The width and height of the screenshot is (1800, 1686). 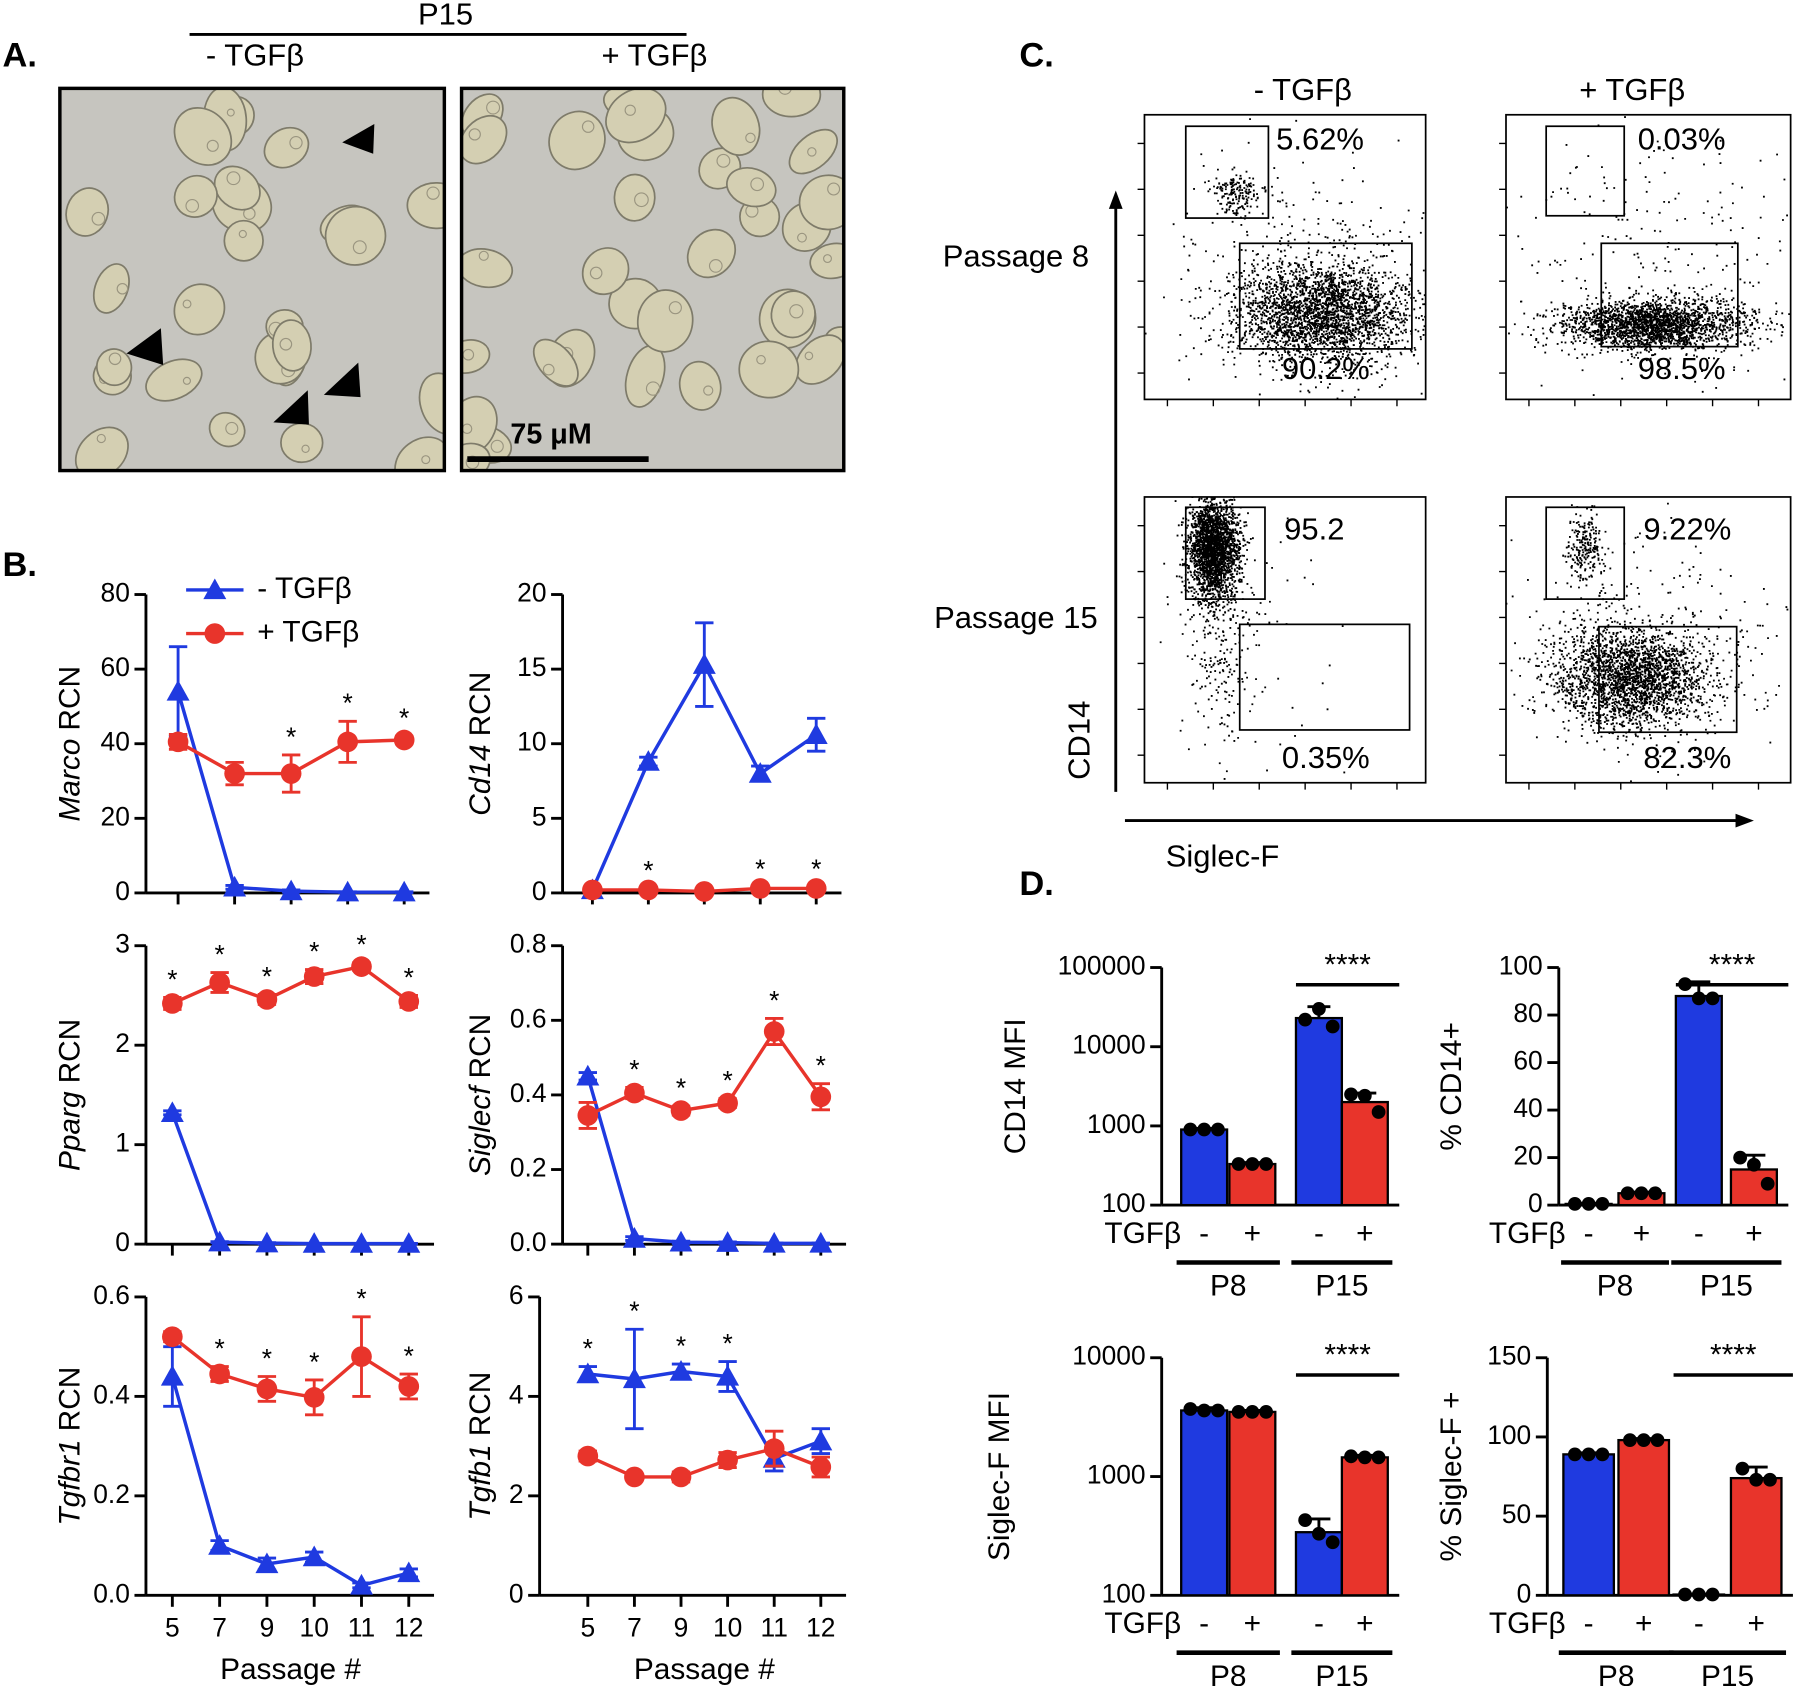 I want to click on y-tick-label: 15, so click(x=531, y=667).